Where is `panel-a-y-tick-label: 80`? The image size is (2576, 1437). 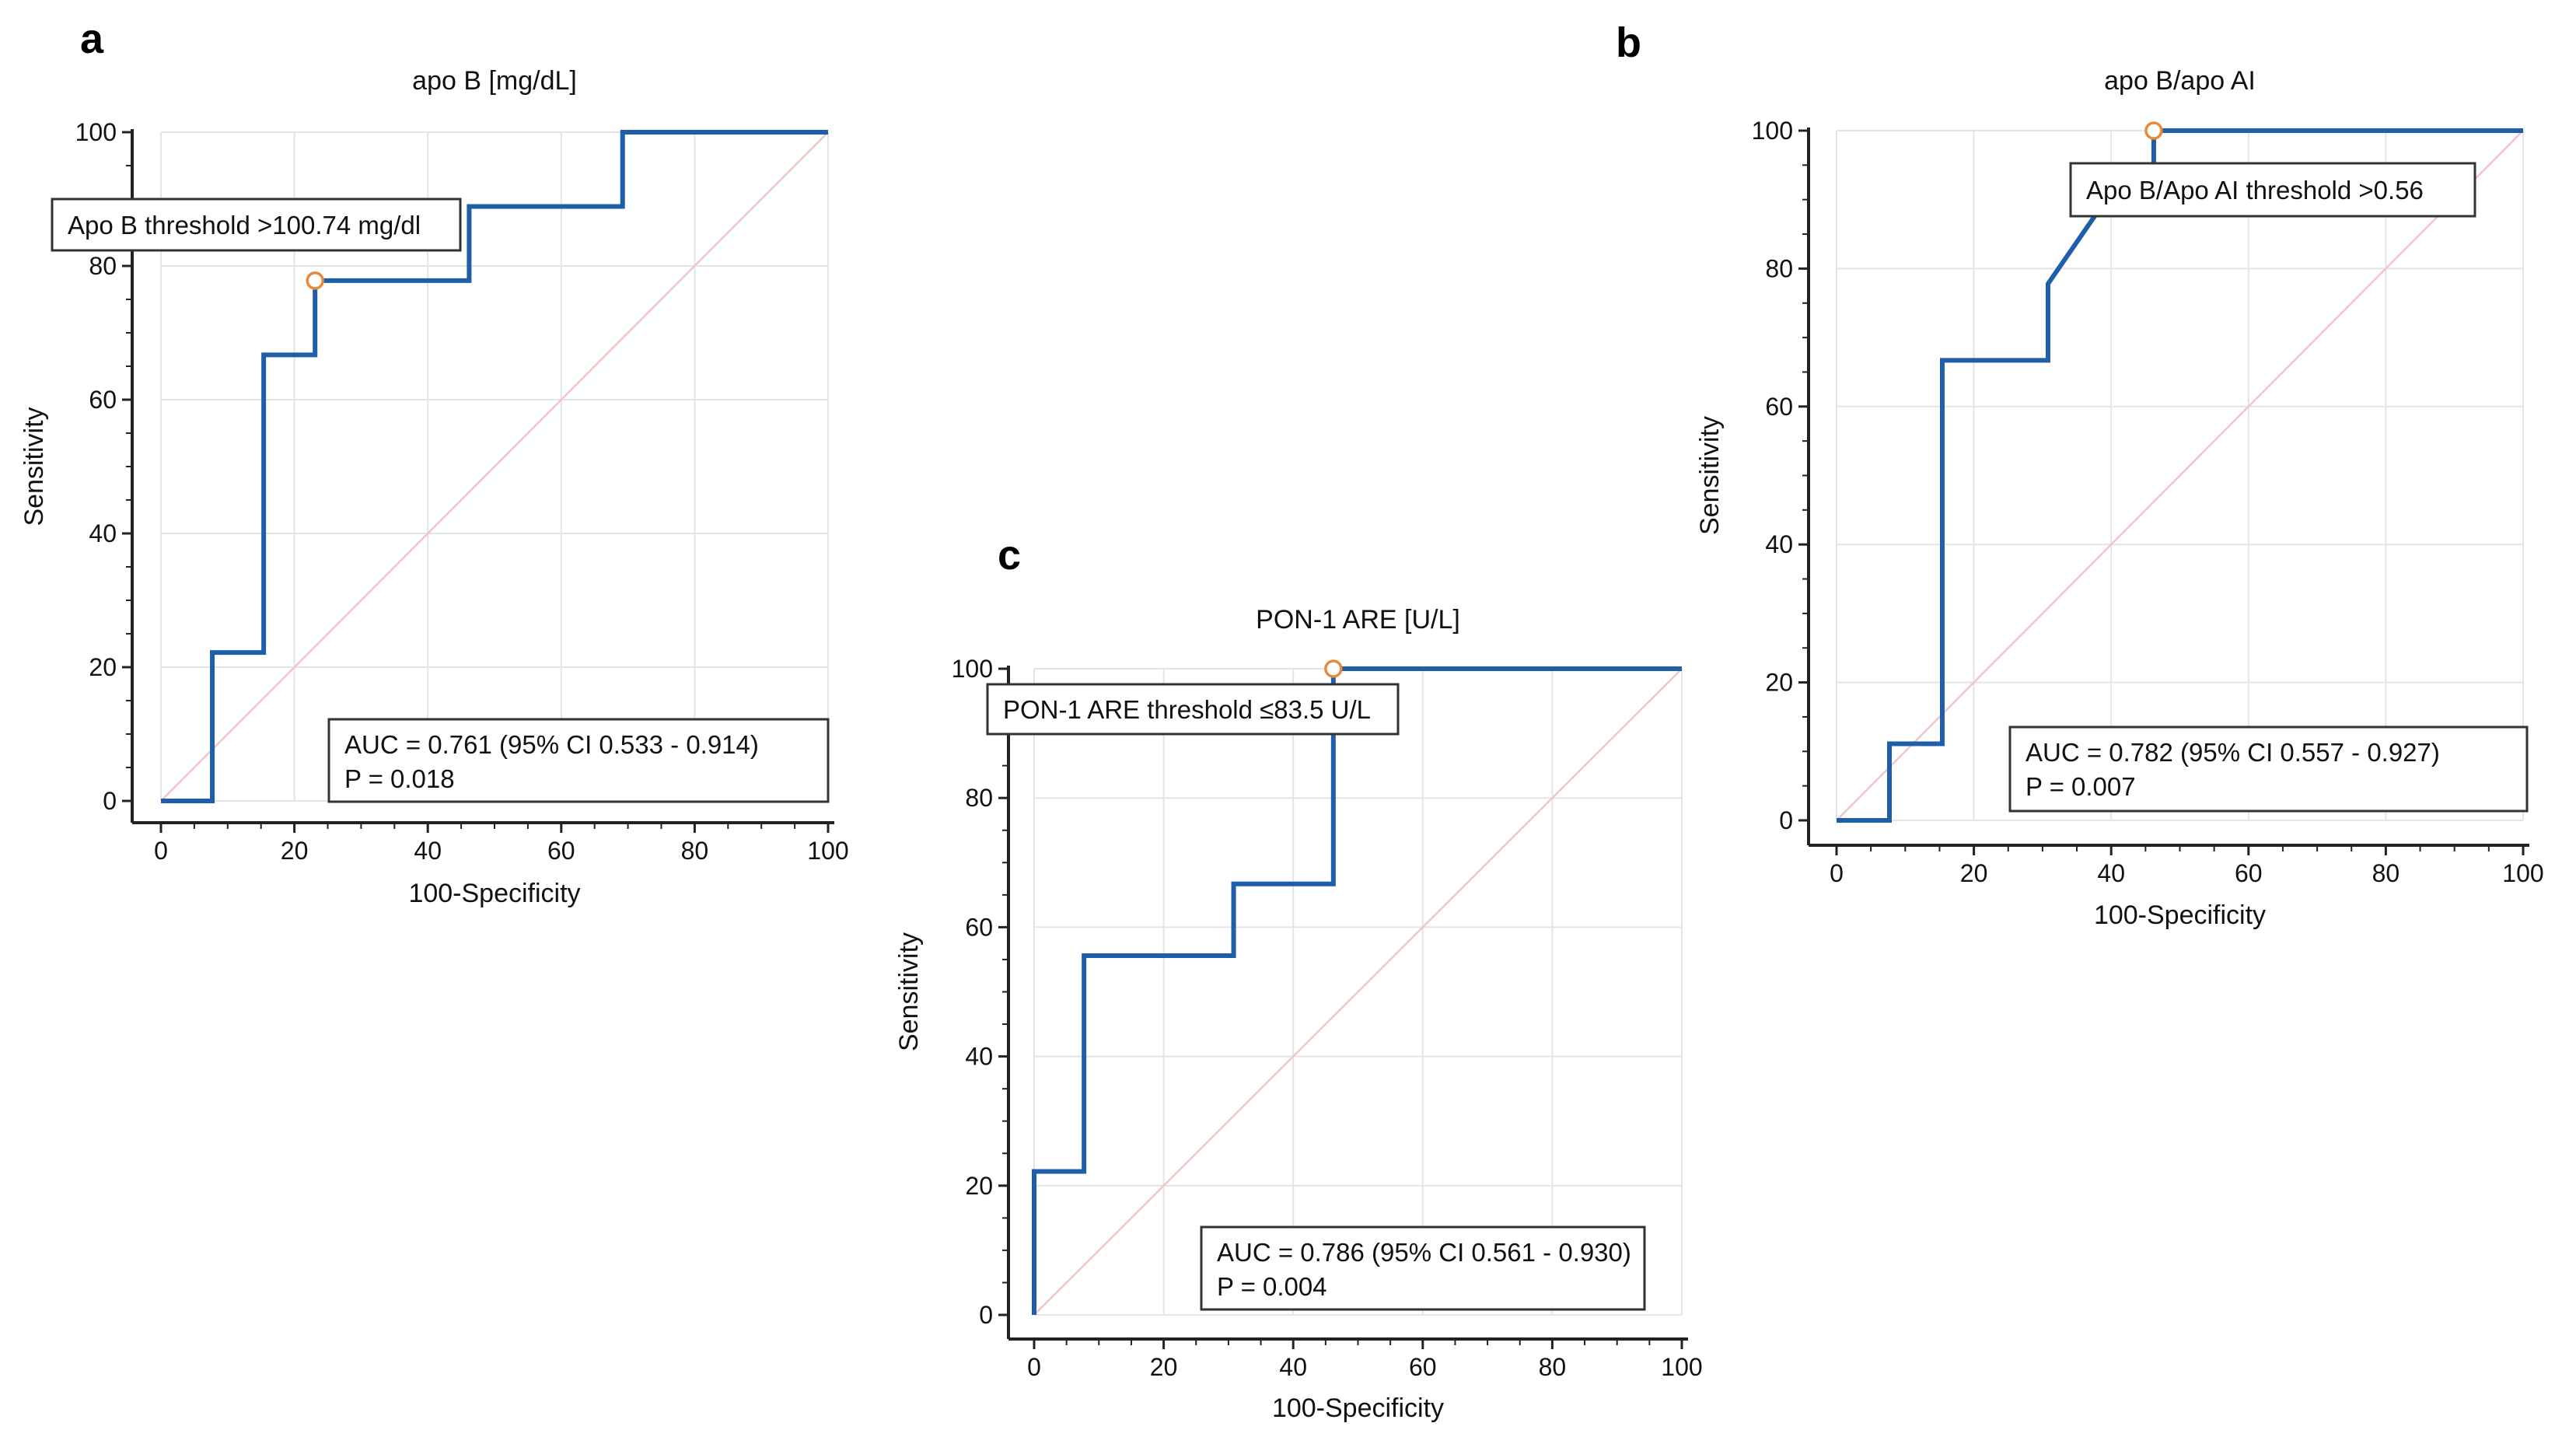 panel-a-y-tick-label: 80 is located at coordinates (103, 266).